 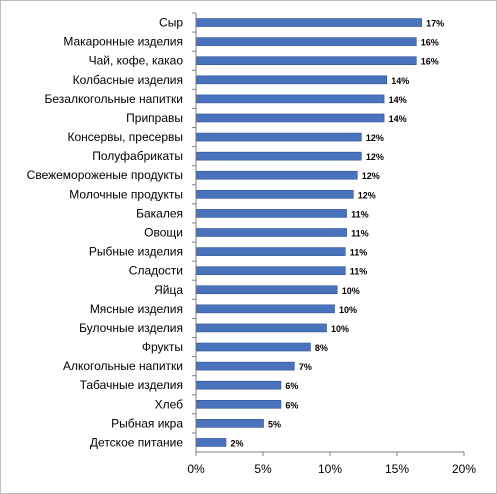 What do you see at coordinates (136, 442) in the screenshot?
I see `category-label: Детское питание` at bounding box center [136, 442].